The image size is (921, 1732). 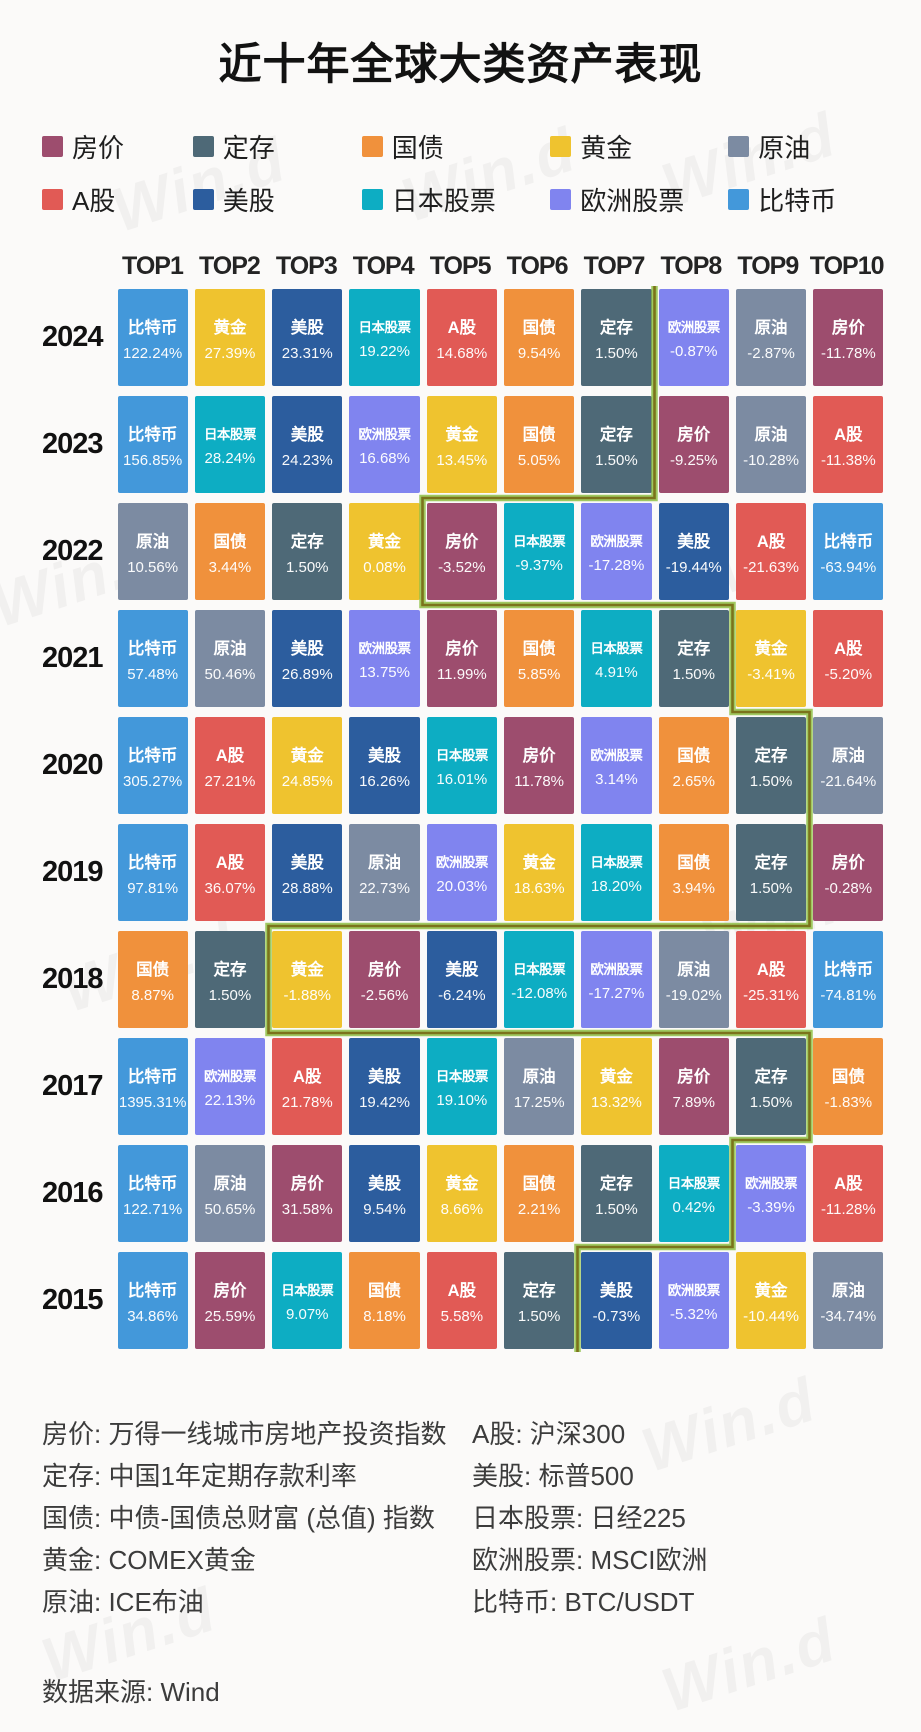 I want to click on asset-return: -3.52%, so click(x=462, y=567).